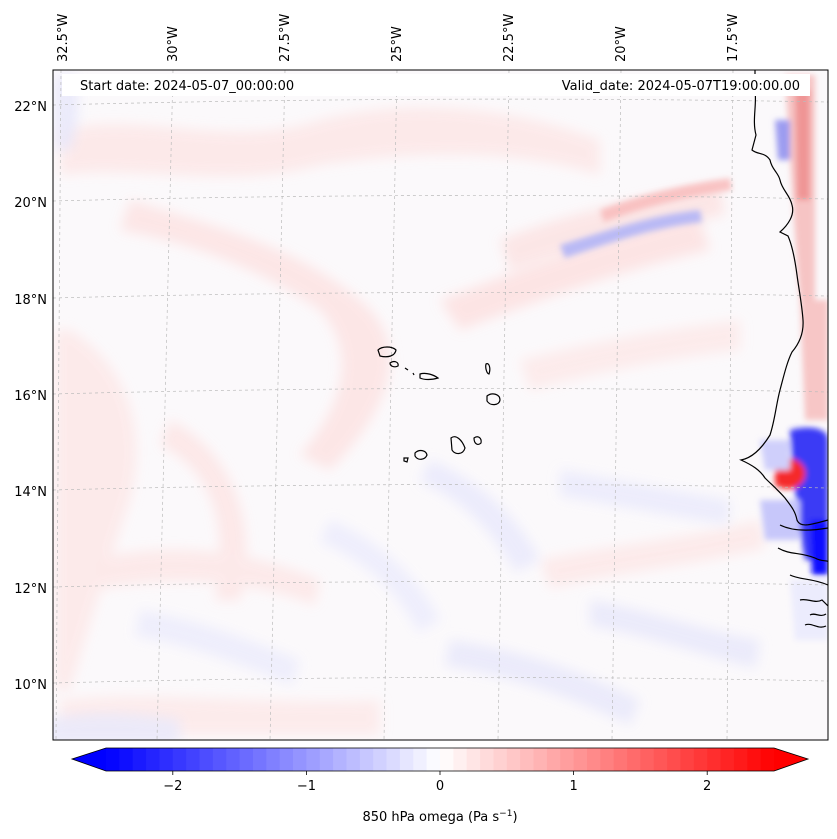 This screenshot has width=837, height=839. What do you see at coordinates (436, 85) in the screenshot?
I see `header-box` at bounding box center [436, 85].